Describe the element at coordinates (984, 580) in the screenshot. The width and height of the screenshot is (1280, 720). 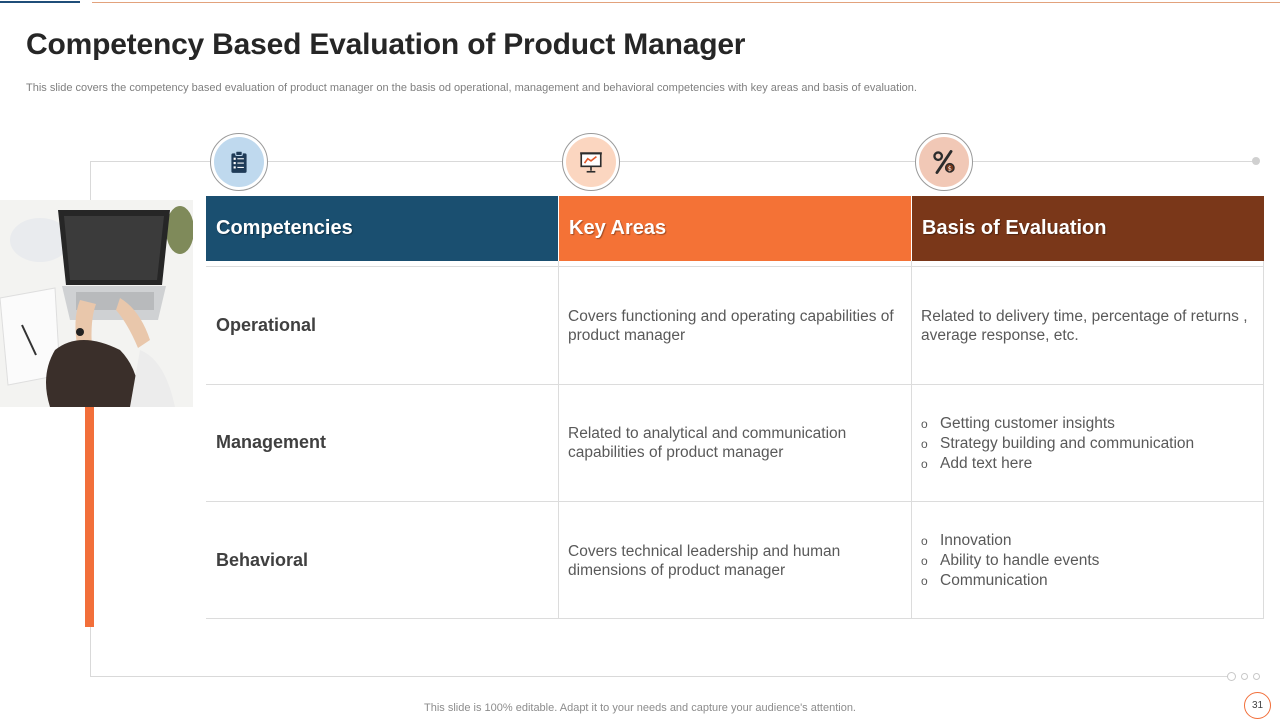
I see `list-item: o Communication` at that location.